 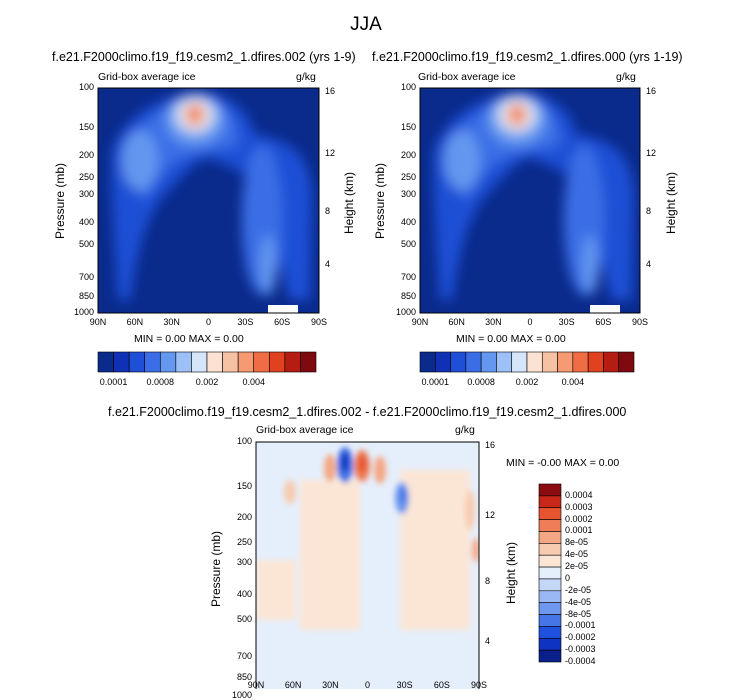 I want to click on colorbar-label: 0.0003, so click(x=579, y=506).